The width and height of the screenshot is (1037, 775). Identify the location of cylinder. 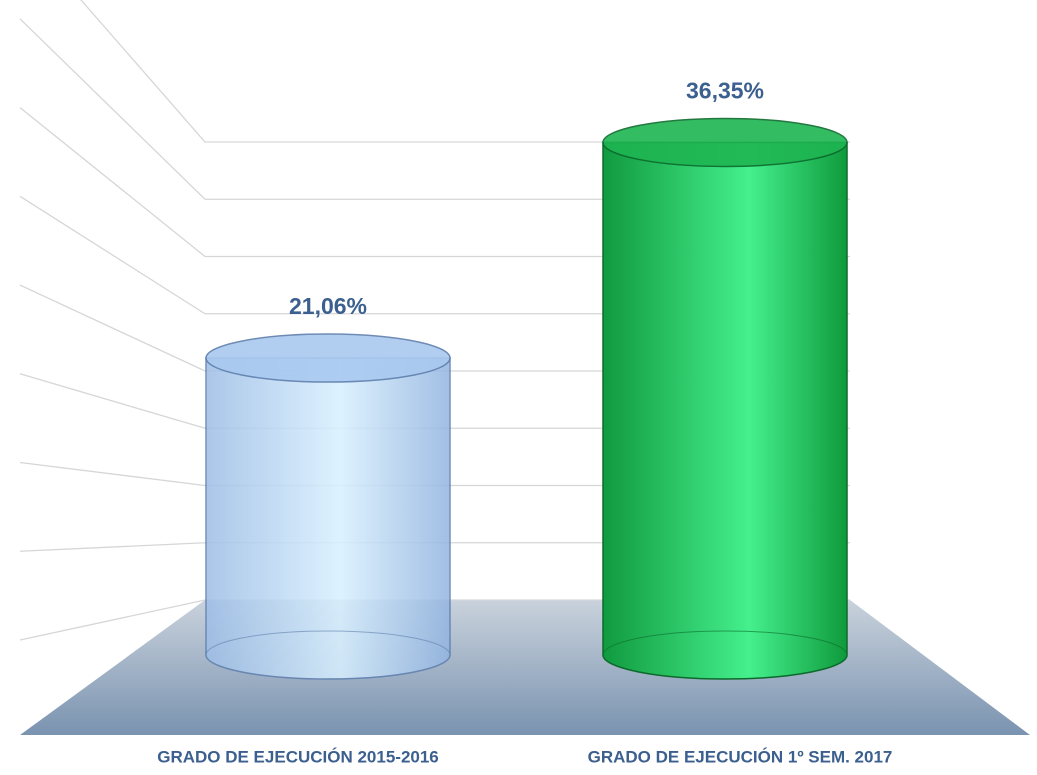
(328, 506).